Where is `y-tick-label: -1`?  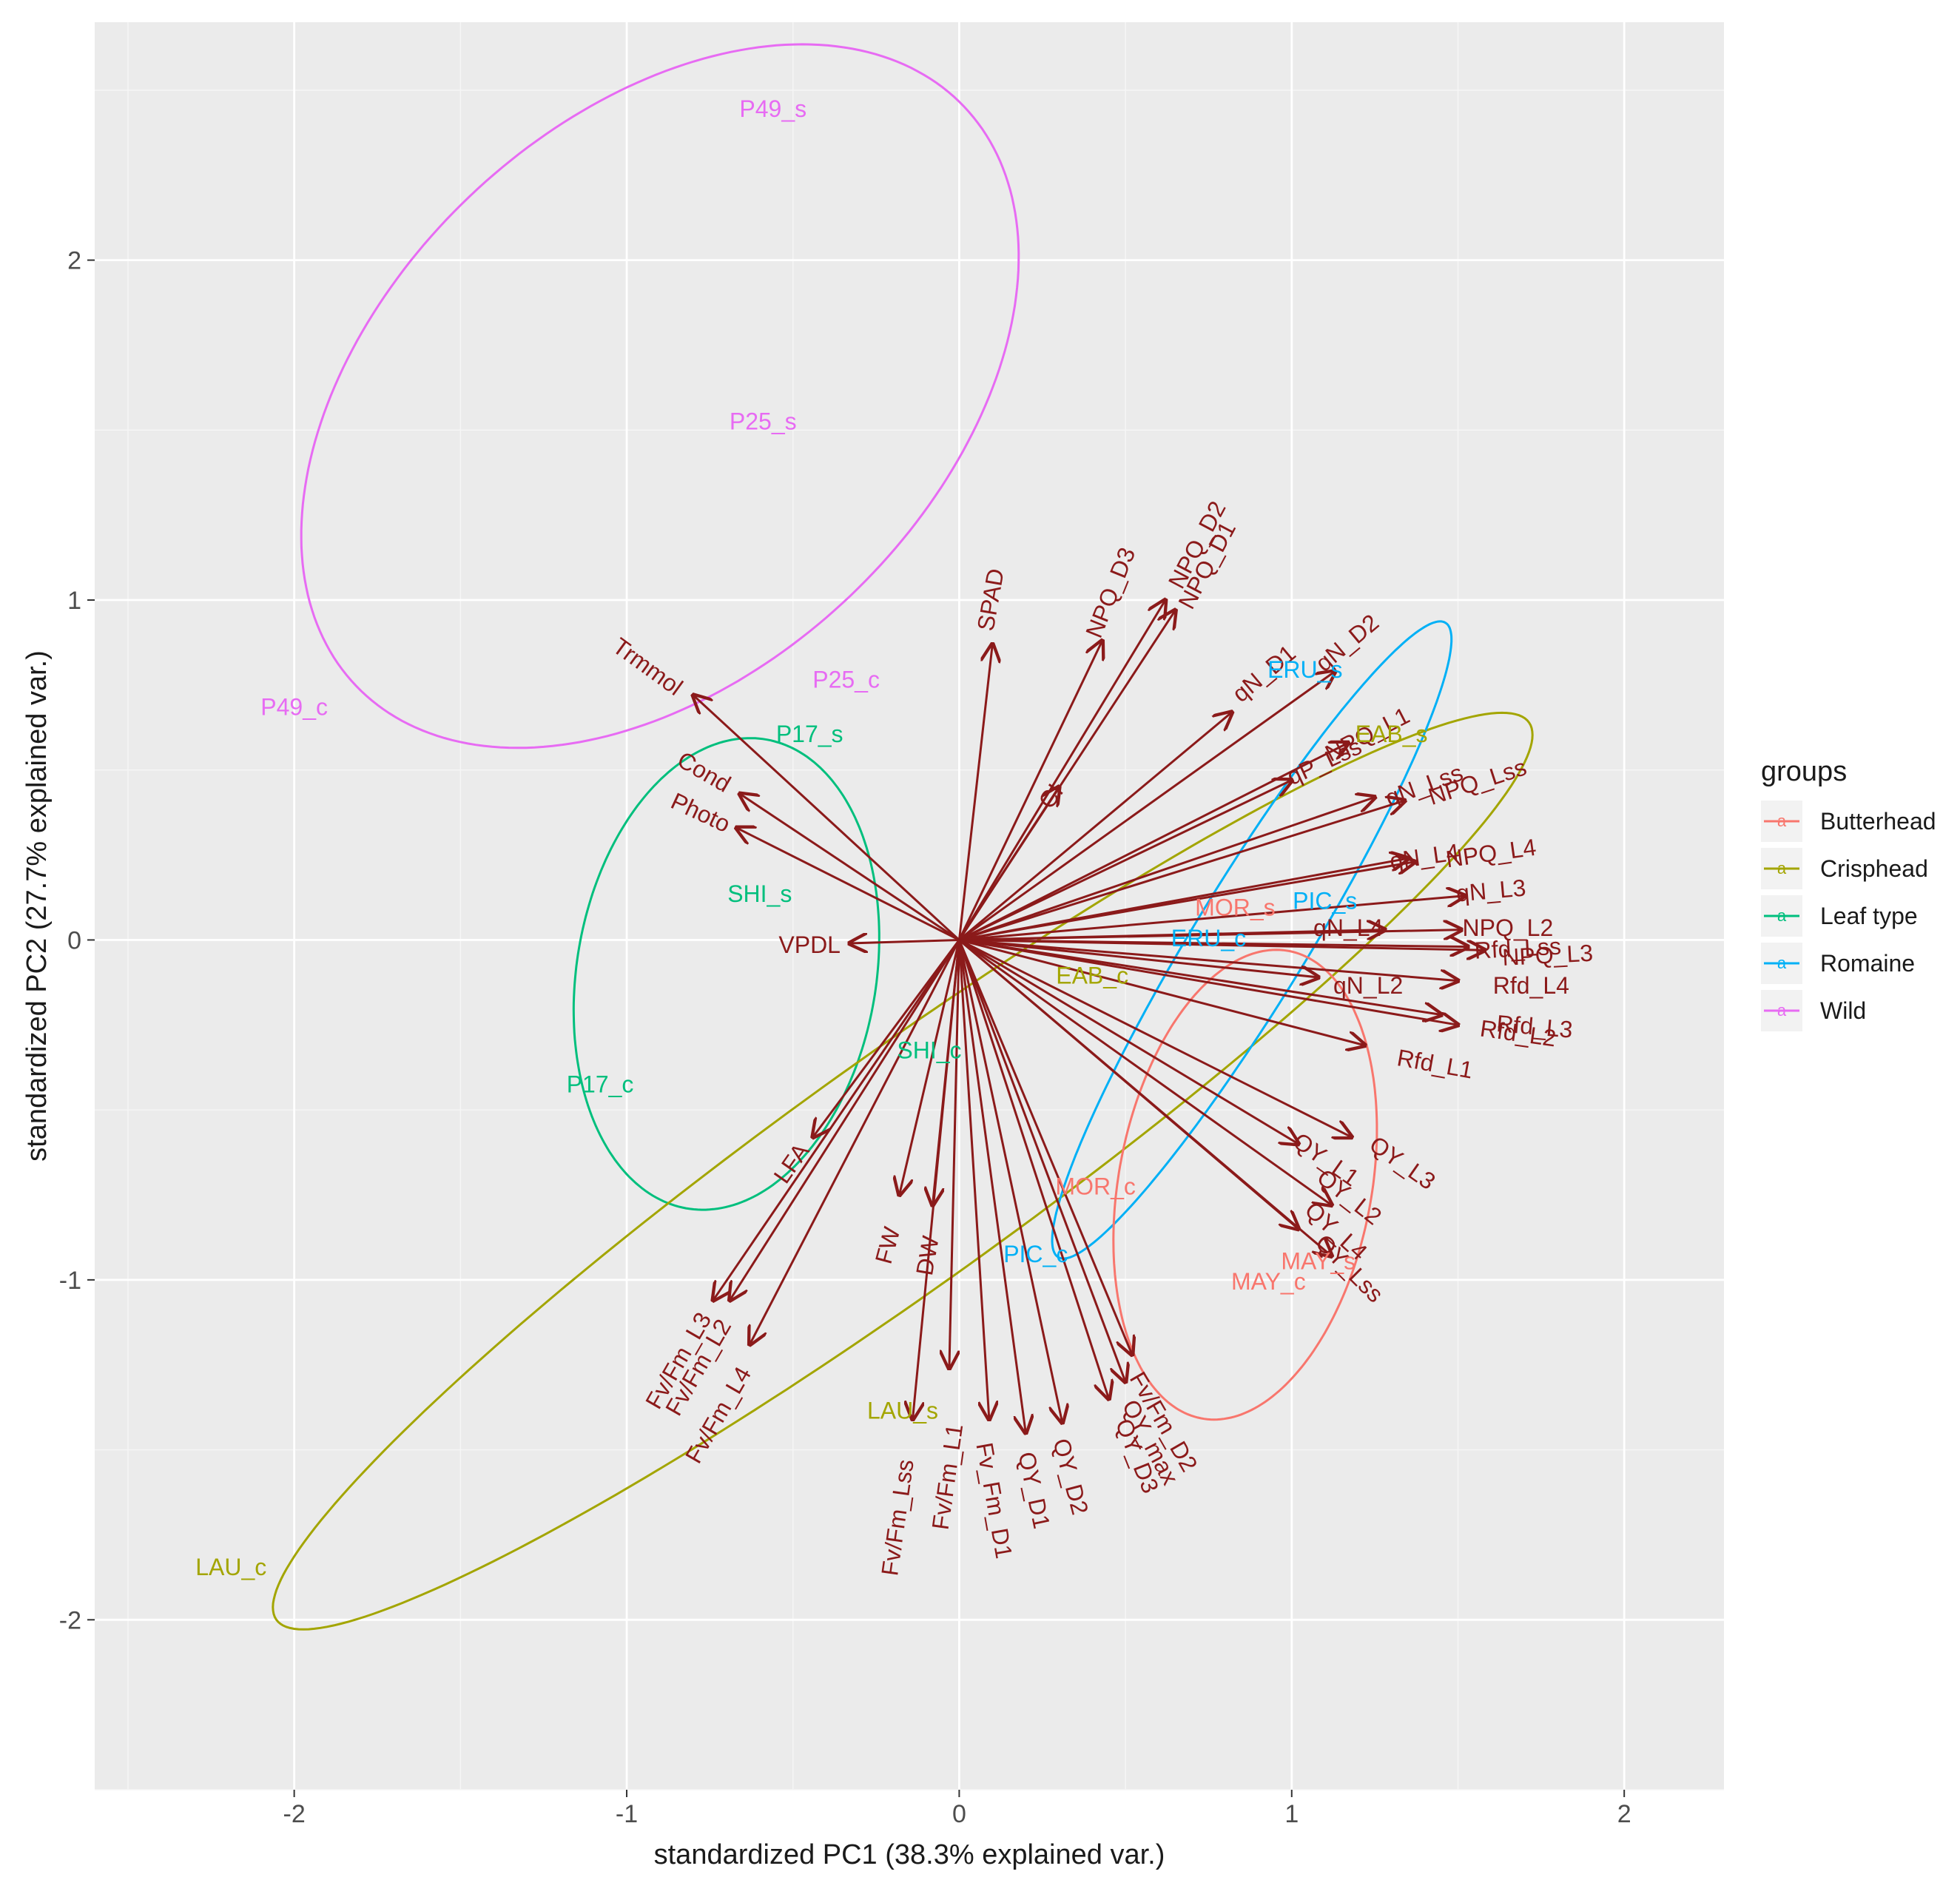 y-tick-label: -1 is located at coordinates (70, 1281).